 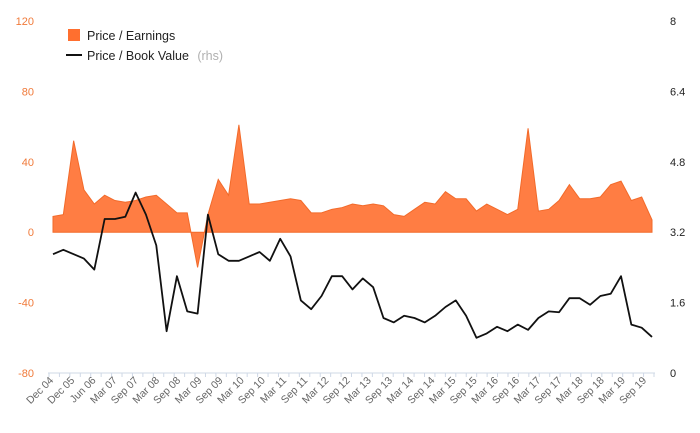 What do you see at coordinates (131, 36) in the screenshot?
I see `legend-price-earnings-label: Price / Earnings` at bounding box center [131, 36].